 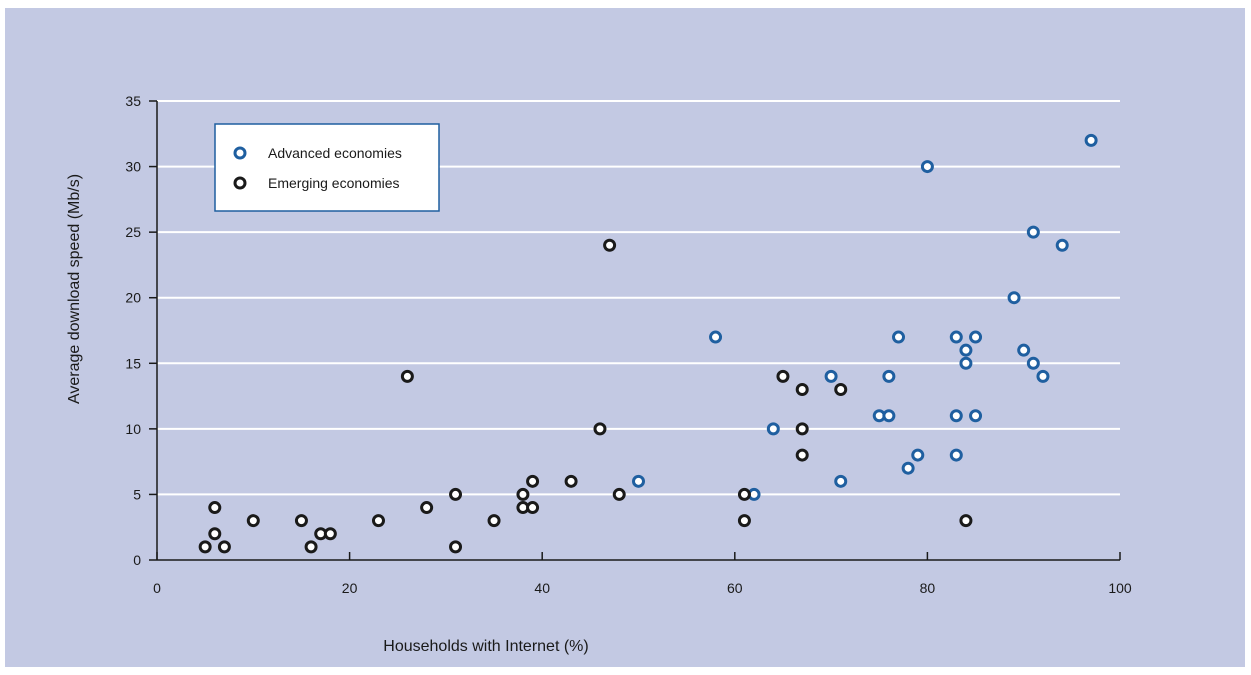 I want to click on legend-marker-advanced-economies, so click(x=240, y=153).